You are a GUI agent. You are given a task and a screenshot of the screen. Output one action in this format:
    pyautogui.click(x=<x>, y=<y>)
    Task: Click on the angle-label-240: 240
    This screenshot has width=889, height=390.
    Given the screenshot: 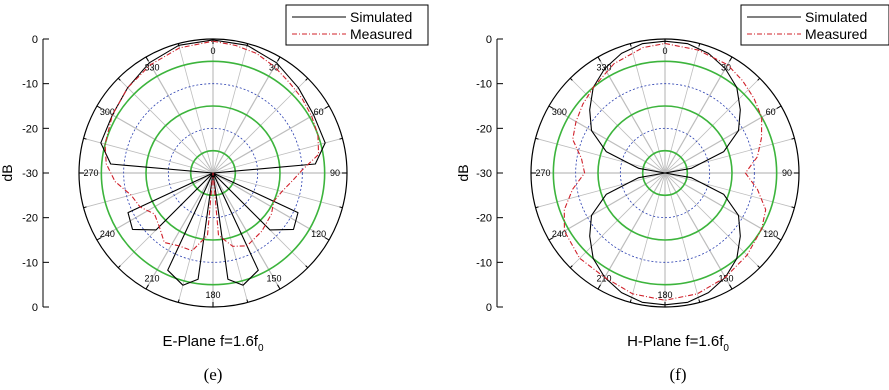 What is the action you would take?
    pyautogui.click(x=107, y=234)
    